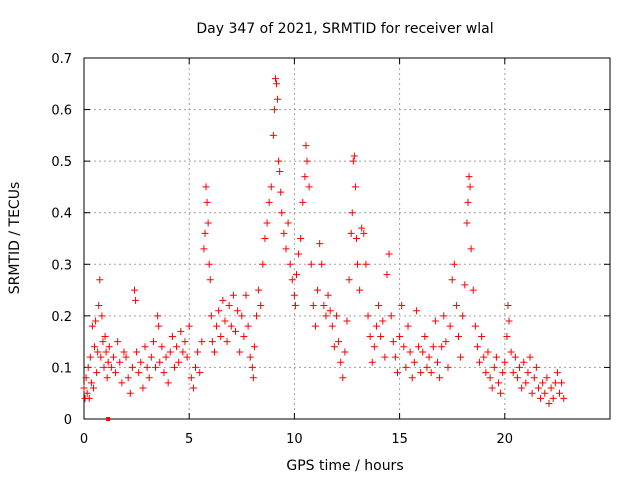 This screenshot has width=640, height=480. I want to click on y-axis-label: SRMTID / TECUs, so click(15, 238).